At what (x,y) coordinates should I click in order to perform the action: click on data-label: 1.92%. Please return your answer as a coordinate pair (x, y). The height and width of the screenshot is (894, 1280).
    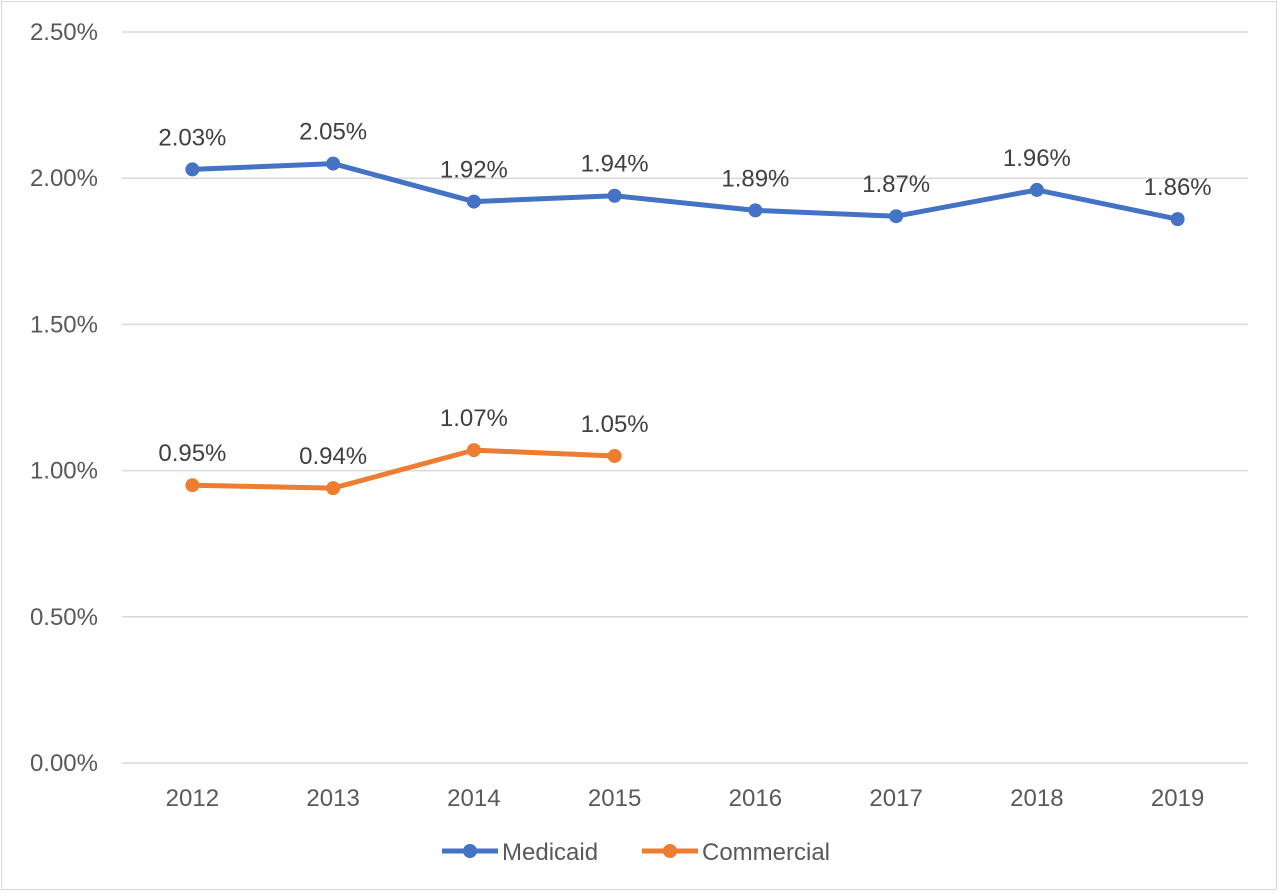
    Looking at the image, I should click on (474, 170).